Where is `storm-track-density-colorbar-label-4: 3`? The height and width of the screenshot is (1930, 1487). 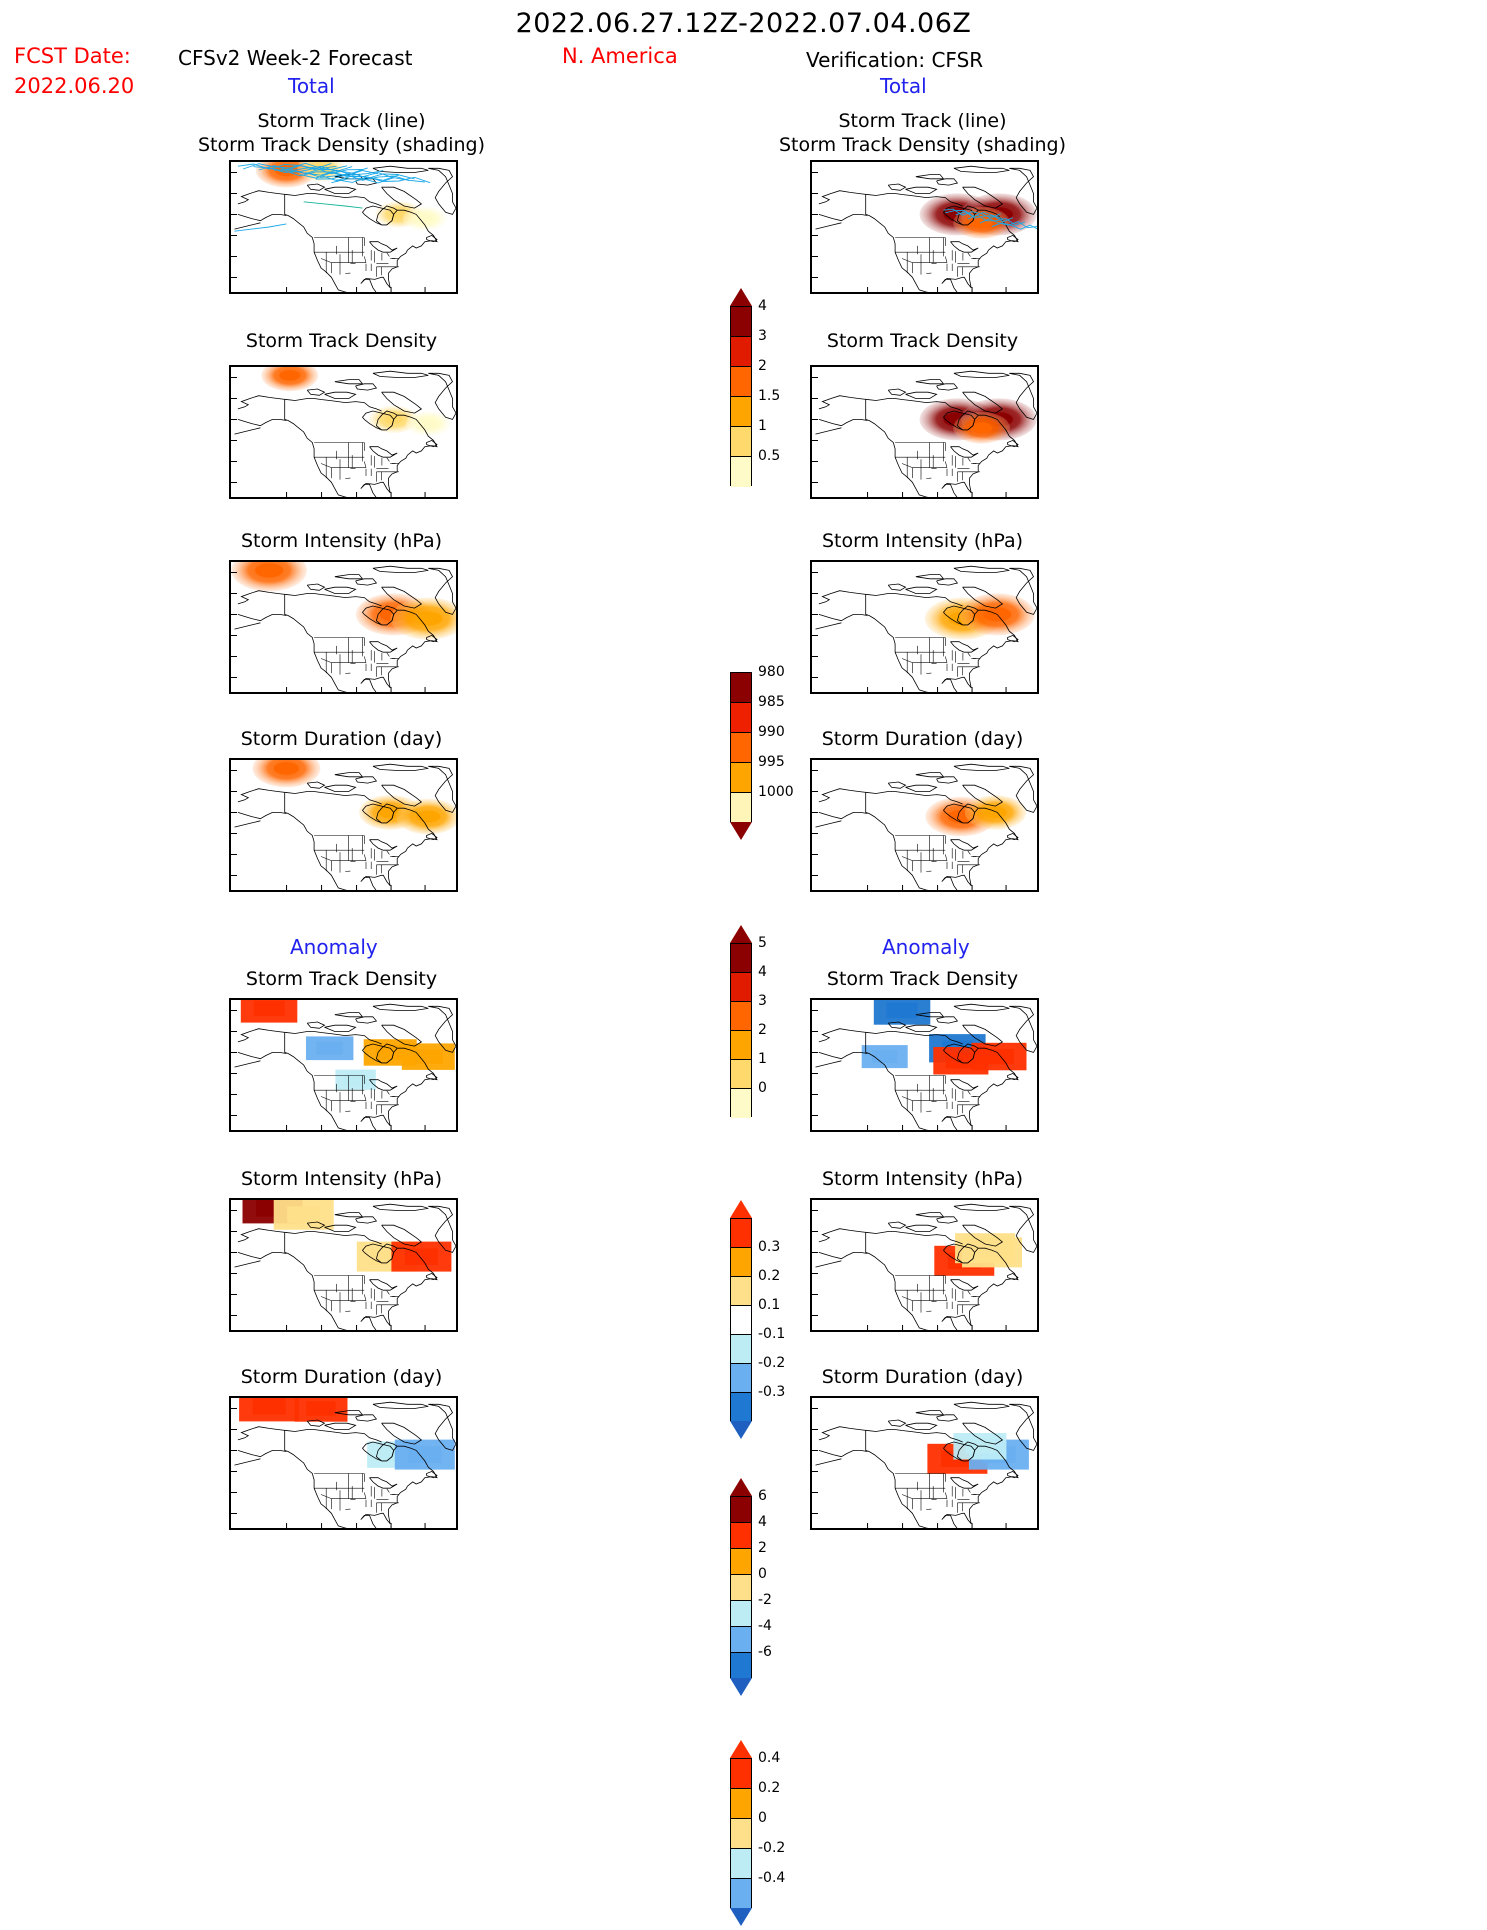 storm-track-density-colorbar-label-4: 3 is located at coordinates (762, 336).